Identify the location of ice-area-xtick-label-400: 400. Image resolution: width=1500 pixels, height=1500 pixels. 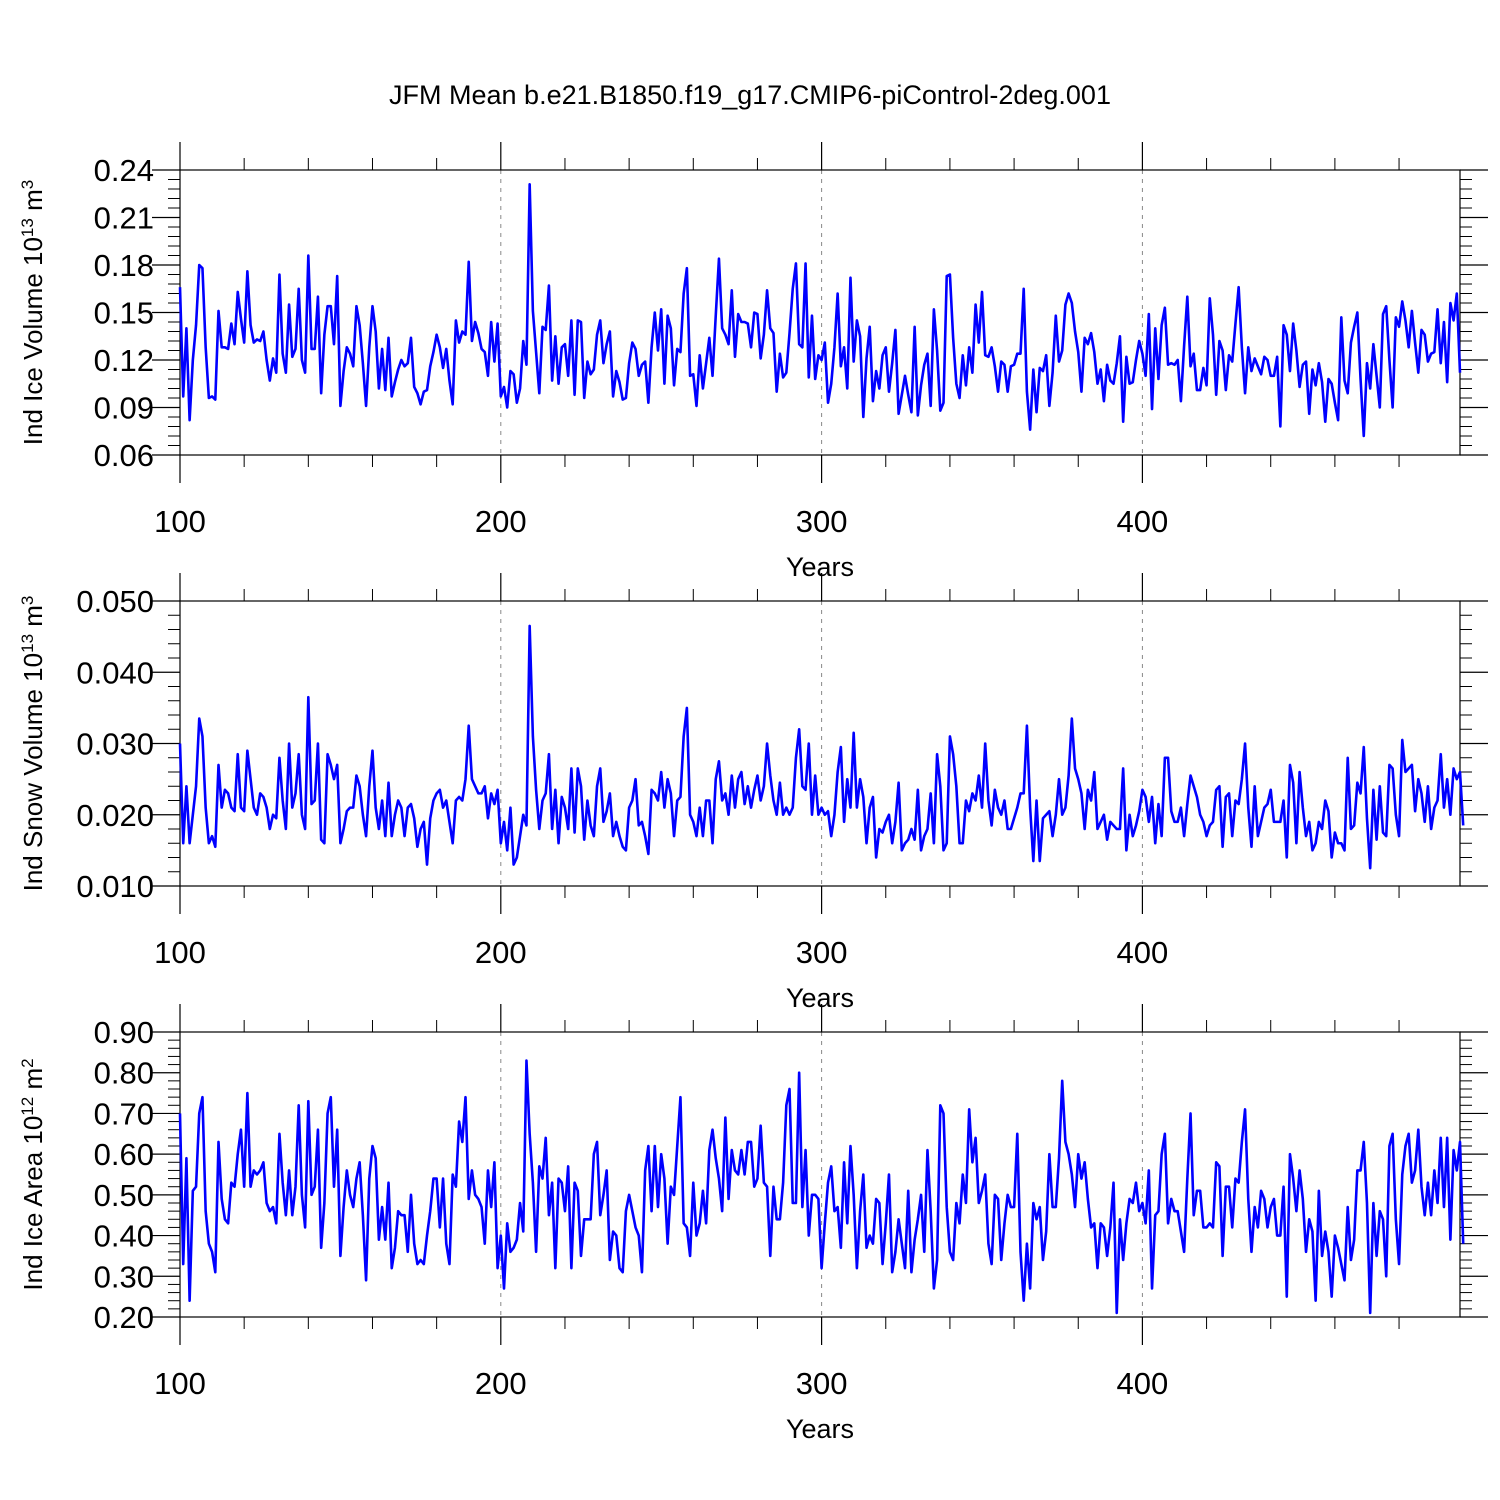
(1143, 1383).